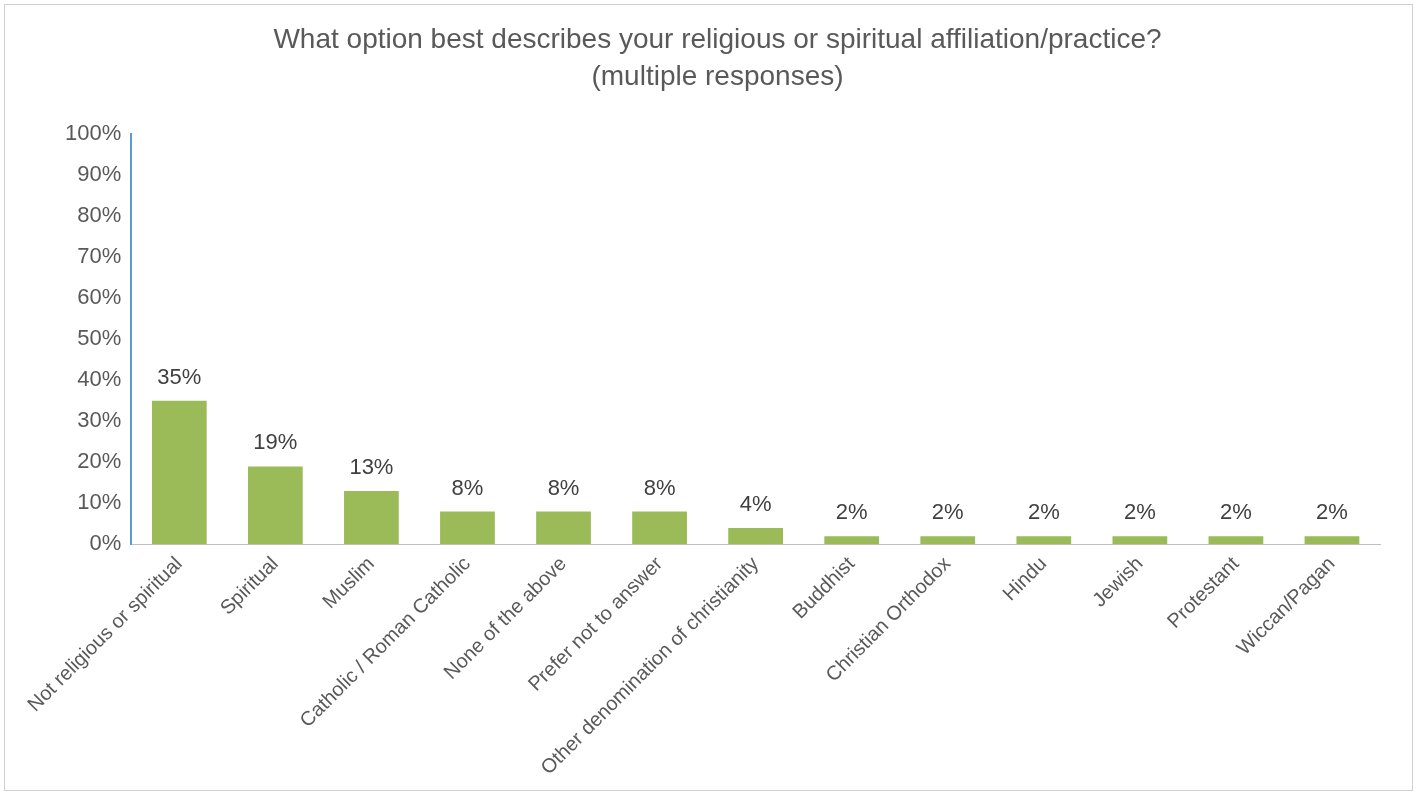 Image resolution: width=1417 pixels, height=793 pixels. Describe the element at coordinates (275, 442) in the screenshot. I see `data-label: 19%` at that location.